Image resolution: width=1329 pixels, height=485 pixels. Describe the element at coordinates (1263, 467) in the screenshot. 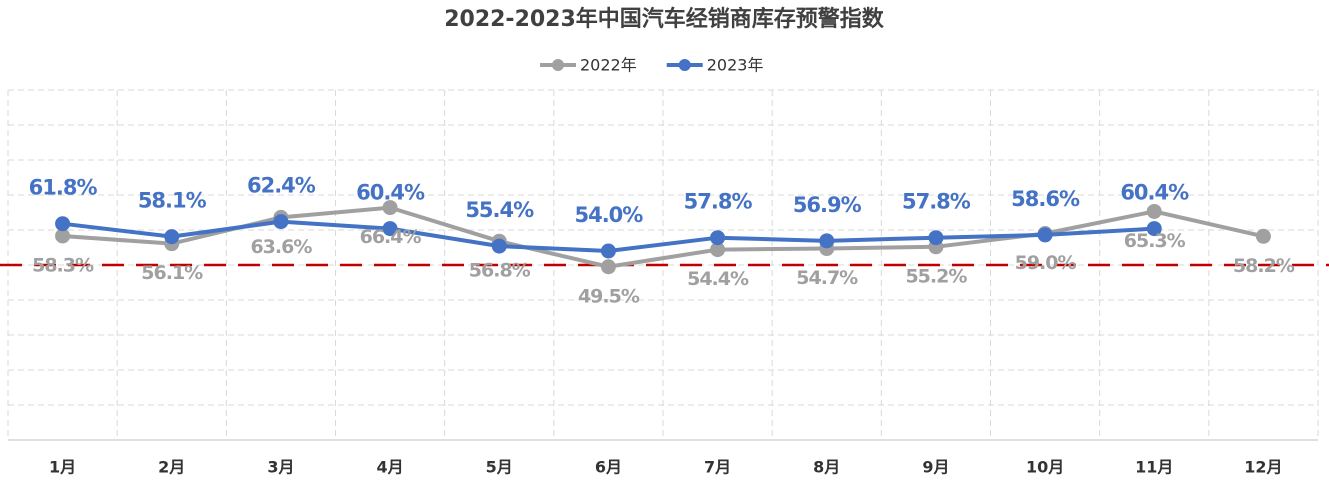

I see `x-tick-label: 12月` at that location.